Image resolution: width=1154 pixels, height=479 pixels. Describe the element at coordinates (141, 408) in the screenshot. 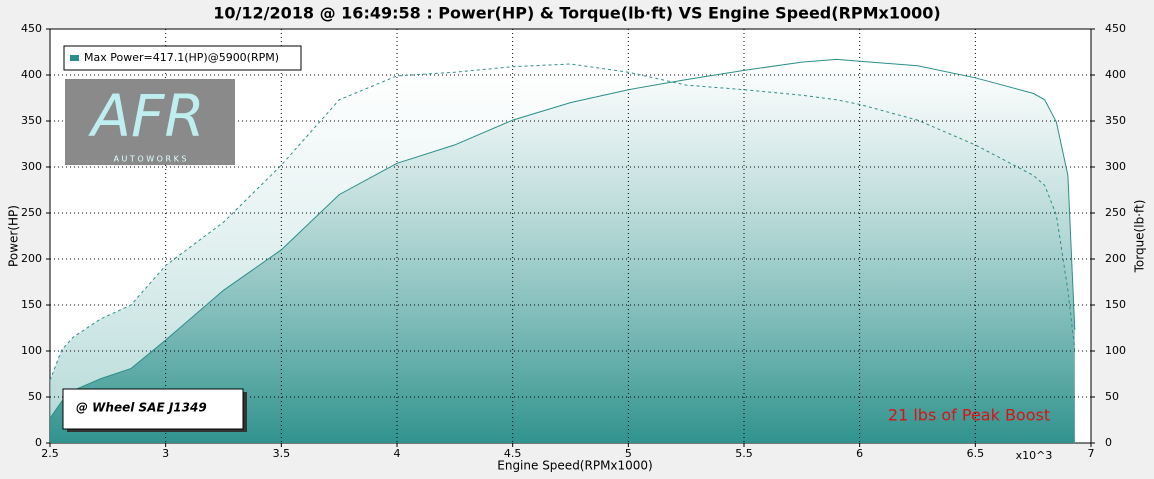

I see `annotation: @ Wheel SAE J1349` at that location.